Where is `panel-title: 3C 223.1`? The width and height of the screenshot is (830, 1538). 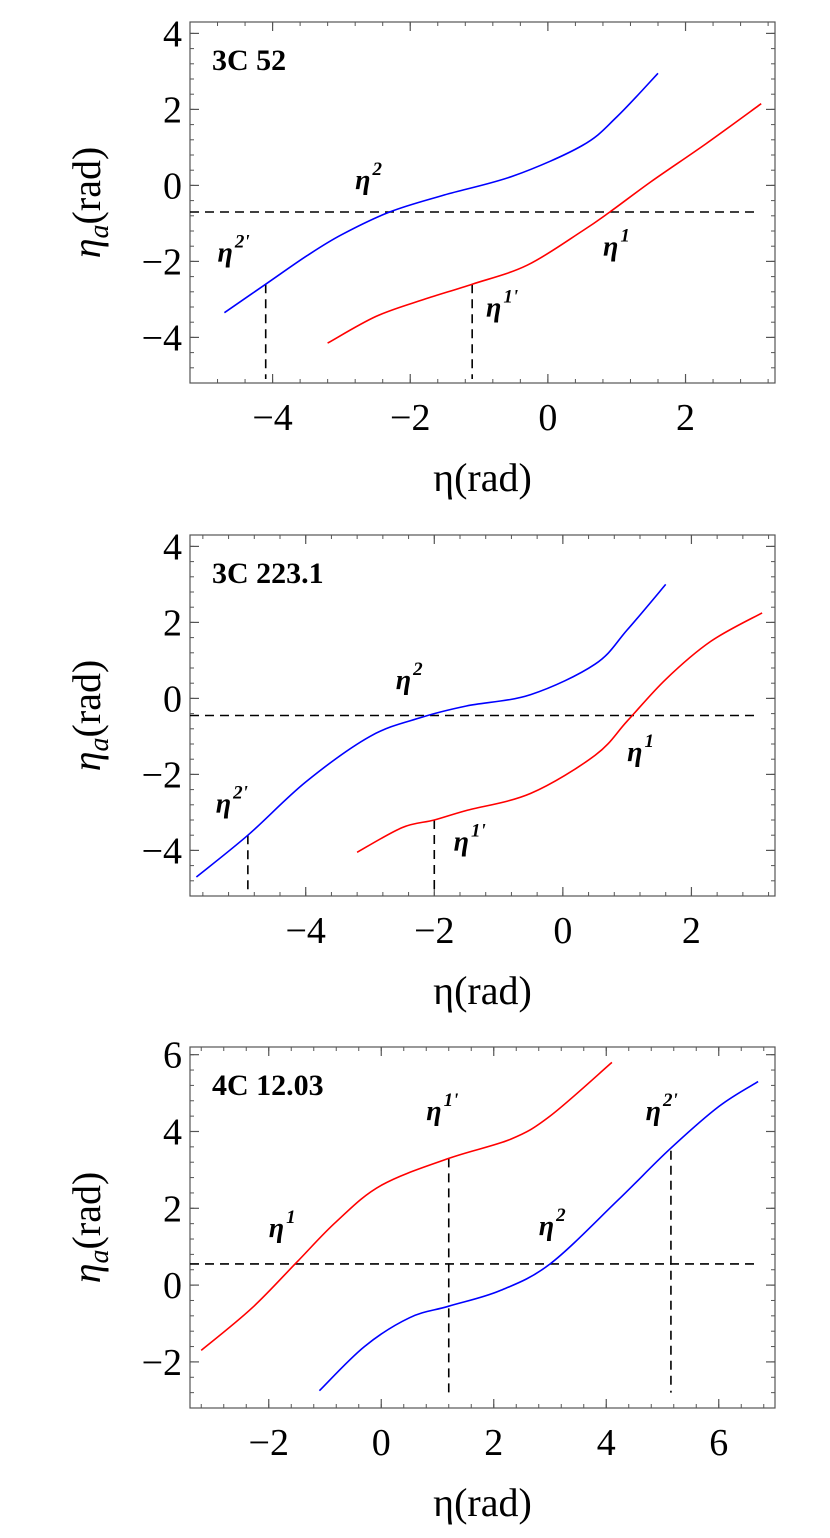
panel-title: 3C 223.1 is located at coordinates (268, 573).